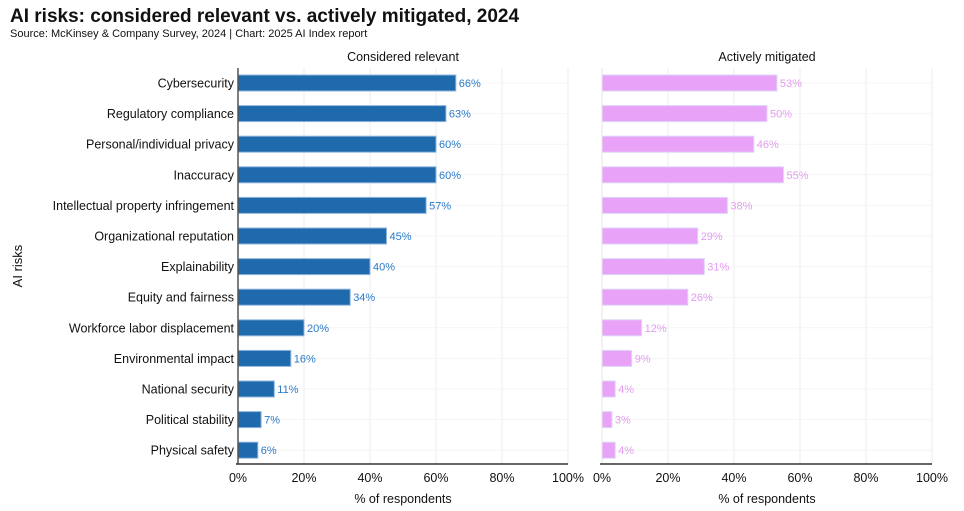  What do you see at coordinates (17, 265) in the screenshot?
I see `y-axis-label: AI risks` at bounding box center [17, 265].